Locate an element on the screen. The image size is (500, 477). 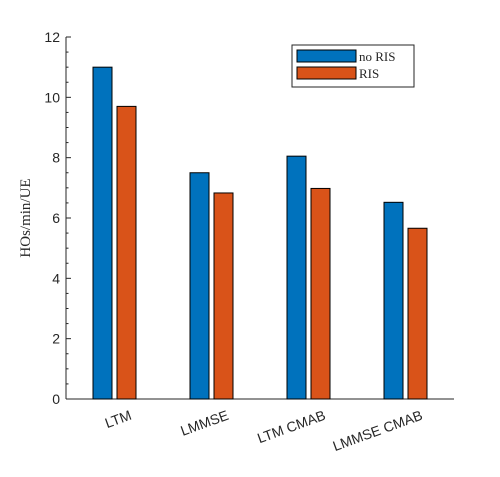
x-tick-label: LMMSE is located at coordinates (204, 423).